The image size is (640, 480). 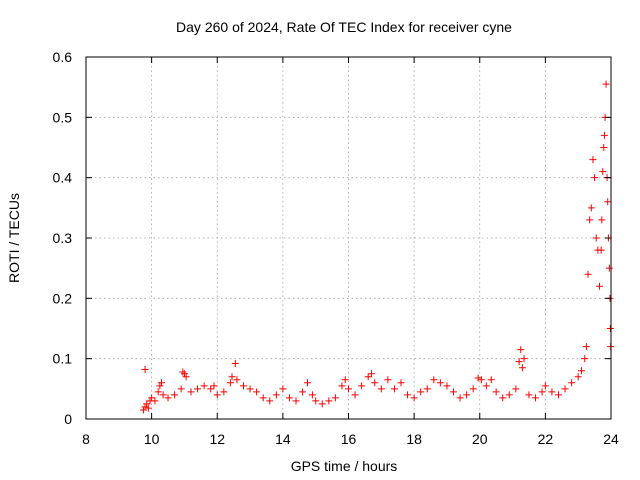 What do you see at coordinates (480, 439) in the screenshot?
I see `x-tick-label: 20` at bounding box center [480, 439].